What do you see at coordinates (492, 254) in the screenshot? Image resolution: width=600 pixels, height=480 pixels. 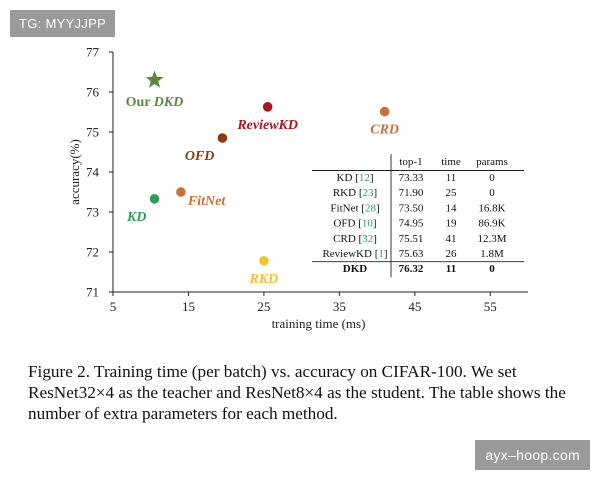 I see `table-cell-params: 1.8M` at bounding box center [492, 254].